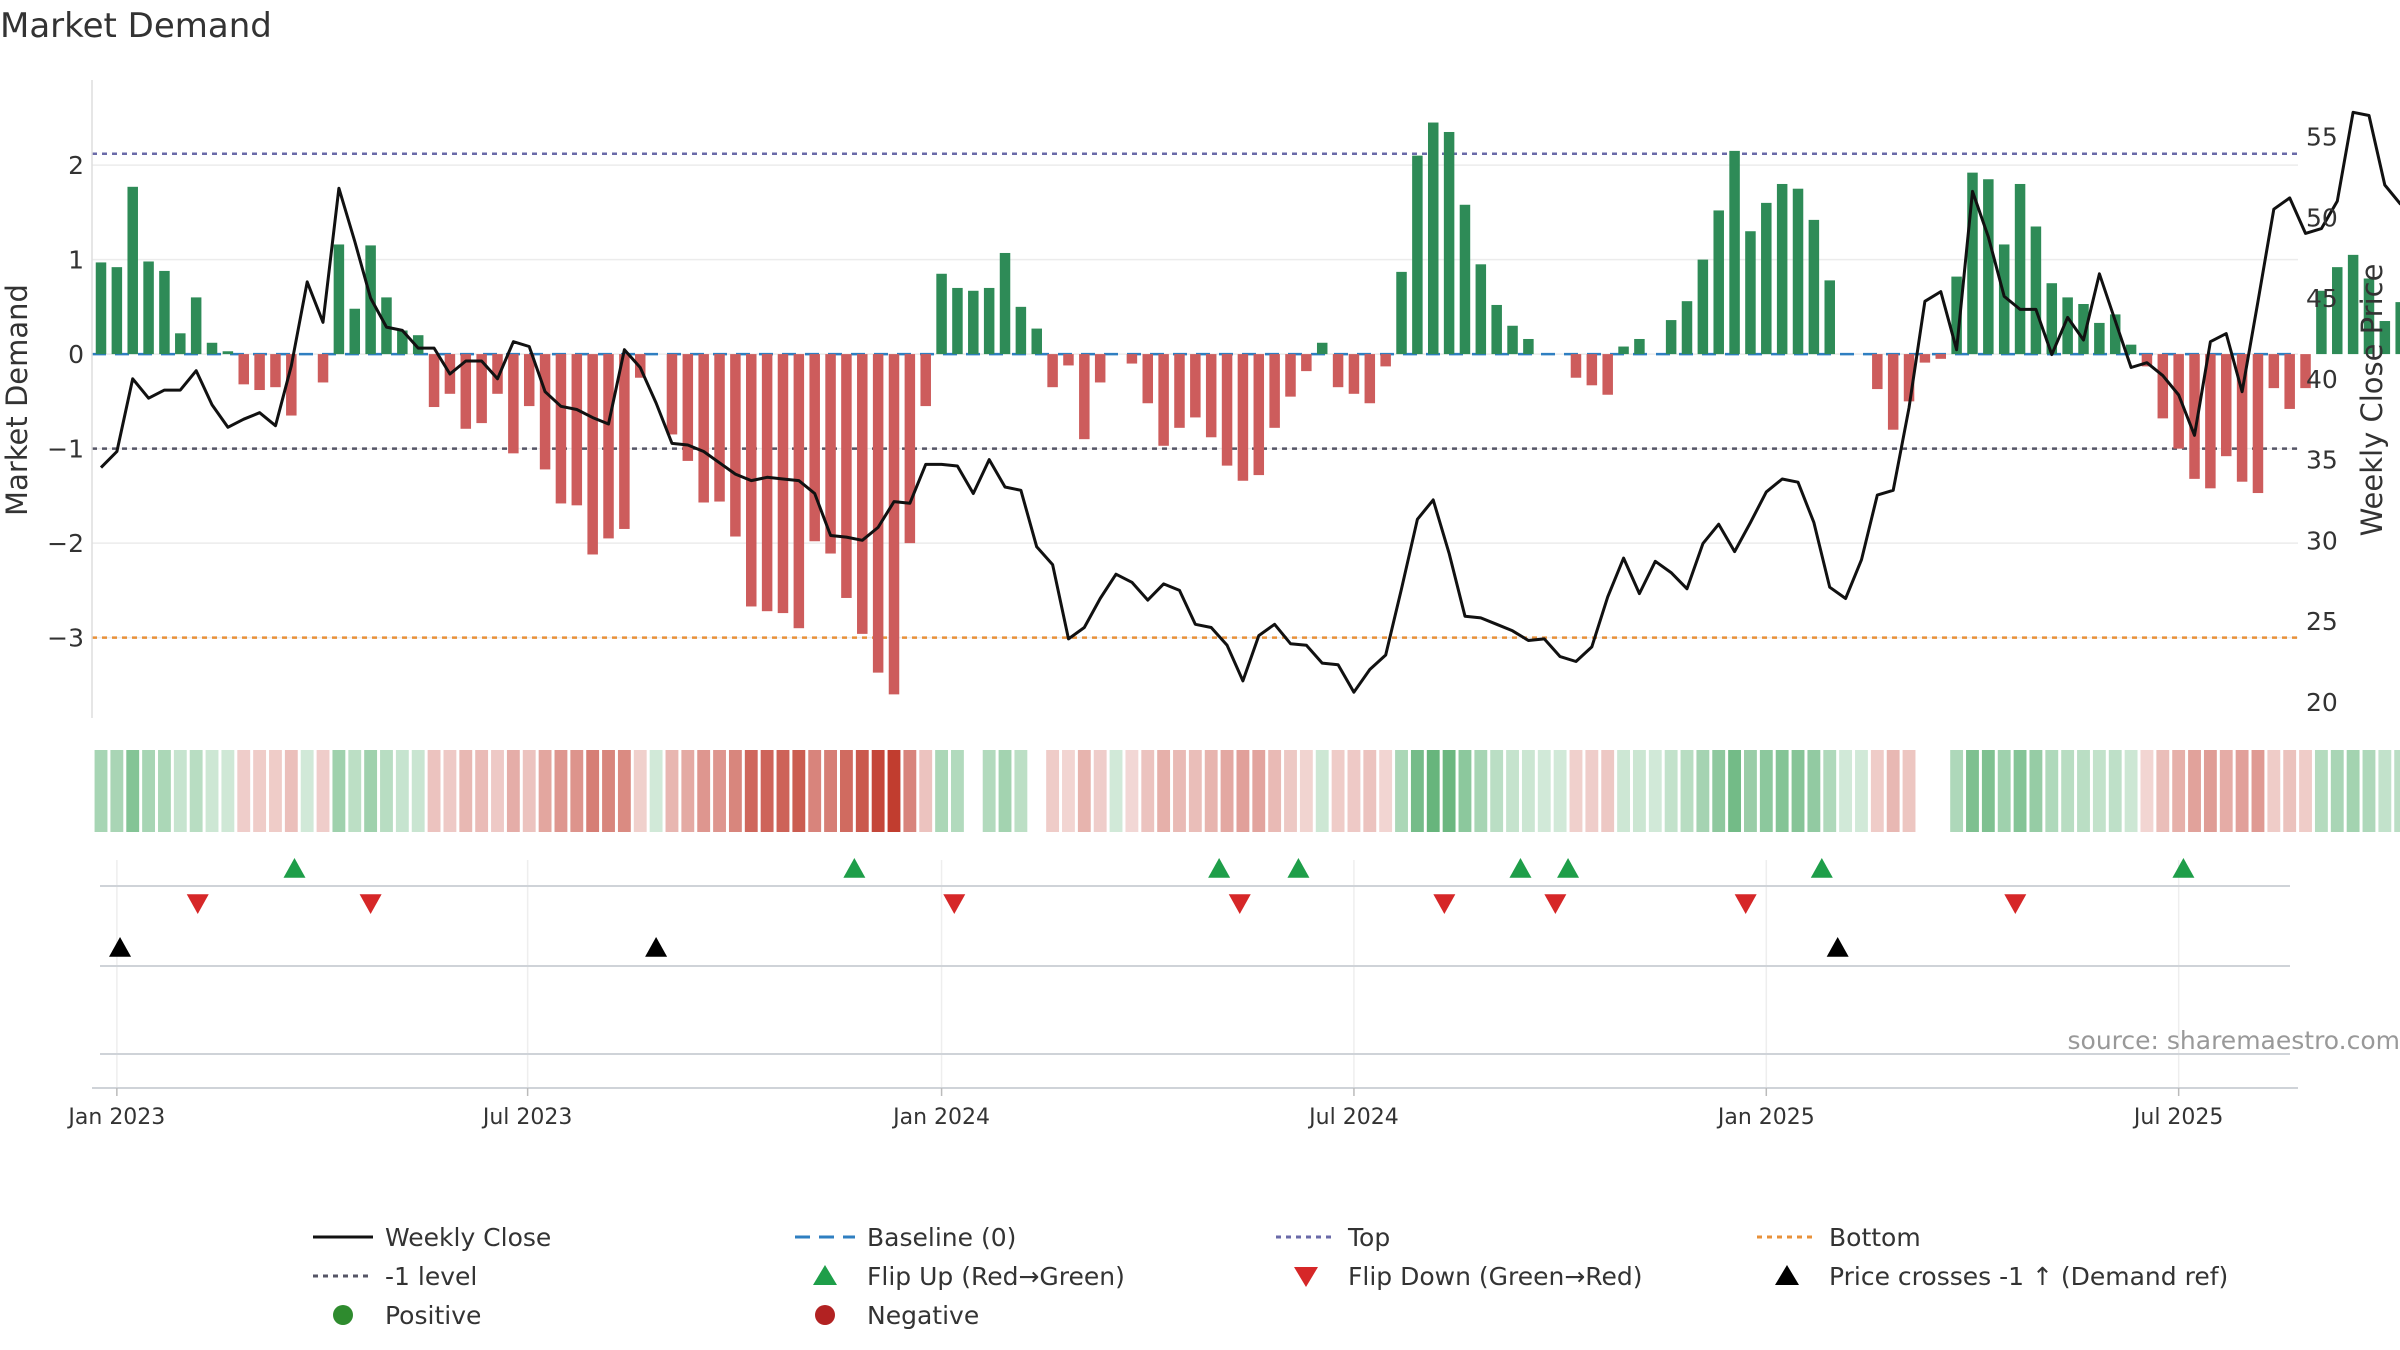 The image size is (2400, 1350). Describe the element at coordinates (76, 354) in the screenshot. I see `y-tick-label: 0` at that location.